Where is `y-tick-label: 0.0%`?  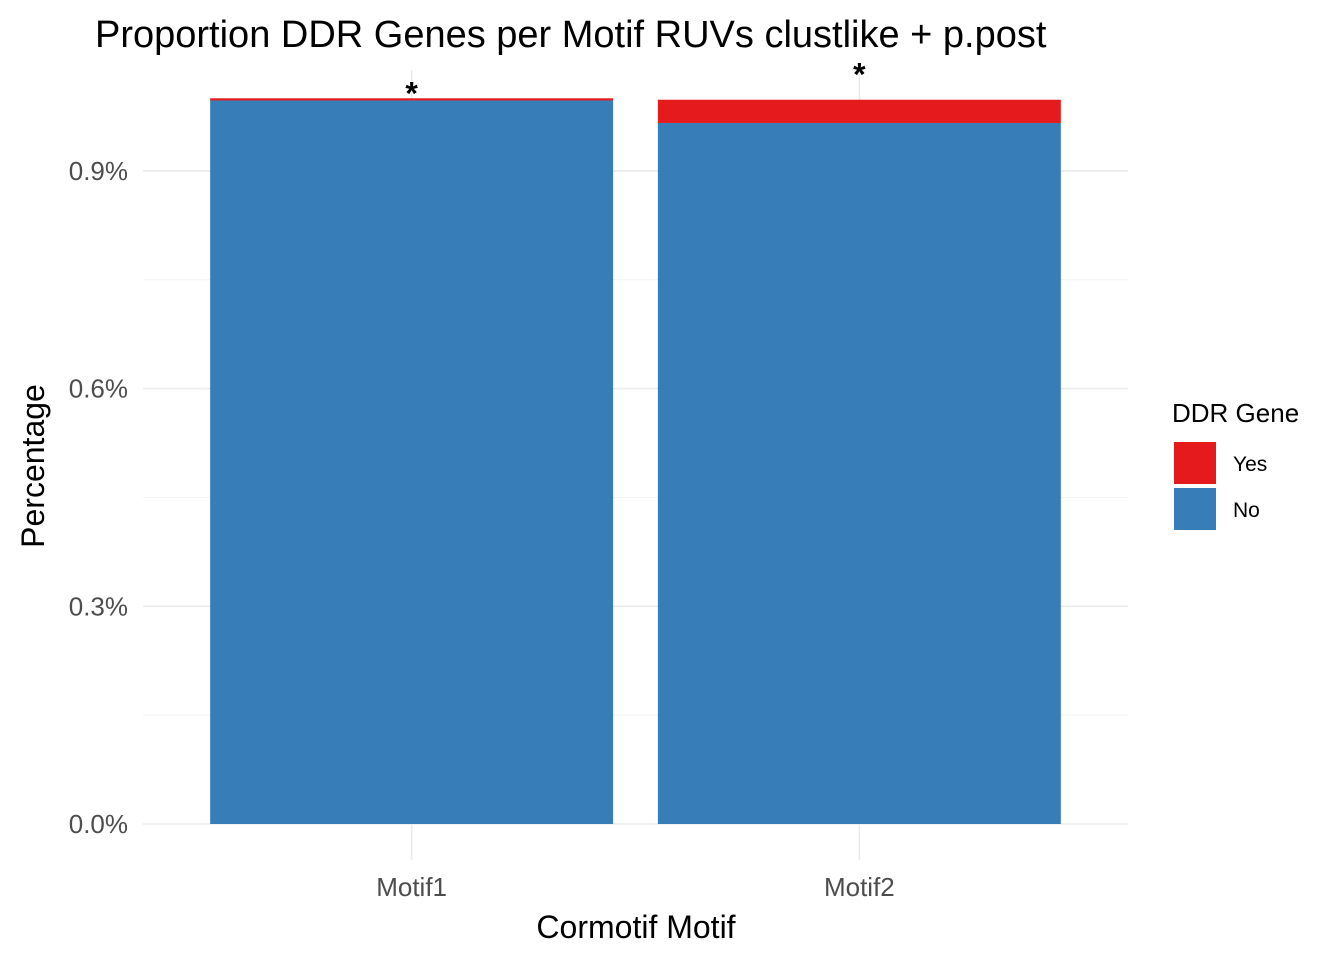
y-tick-label: 0.0% is located at coordinates (98, 824).